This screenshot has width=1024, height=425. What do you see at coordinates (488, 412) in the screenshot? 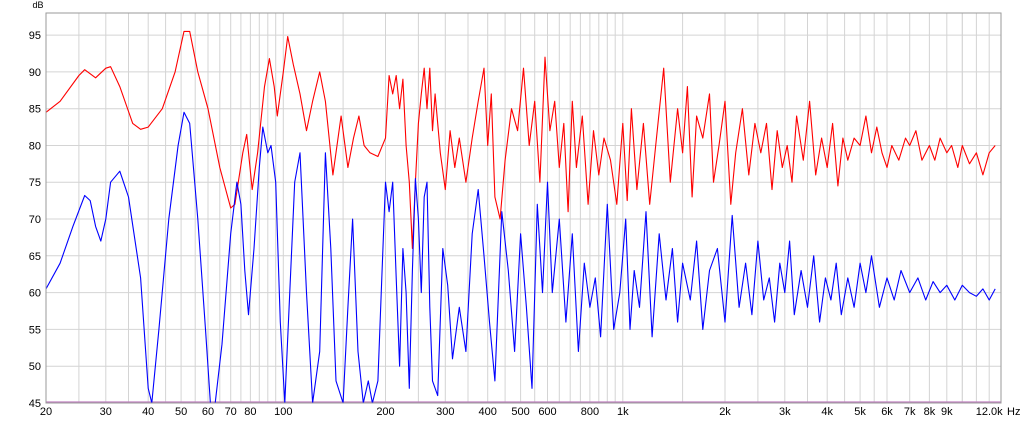
I see `x-tick-label: 400` at bounding box center [488, 412].